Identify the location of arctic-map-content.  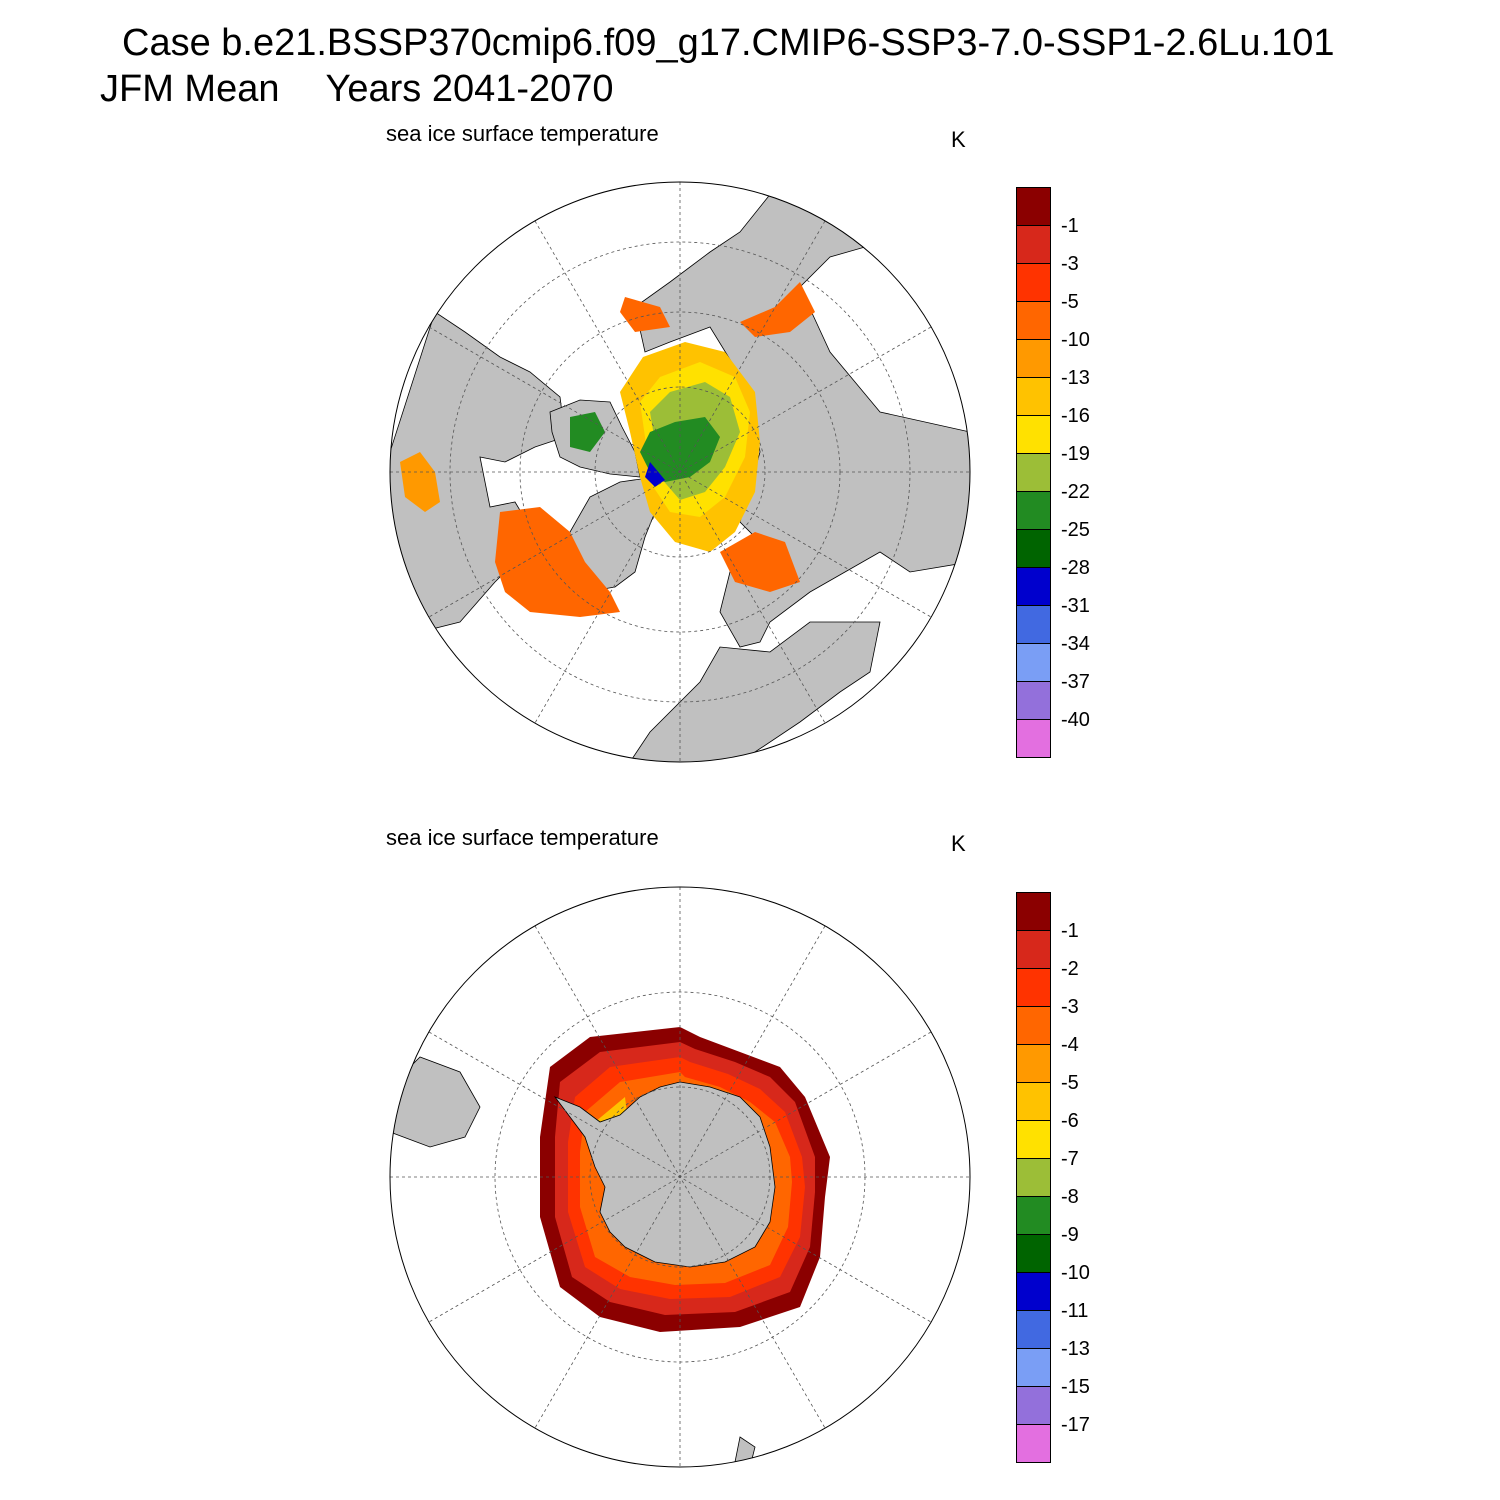
(680, 472).